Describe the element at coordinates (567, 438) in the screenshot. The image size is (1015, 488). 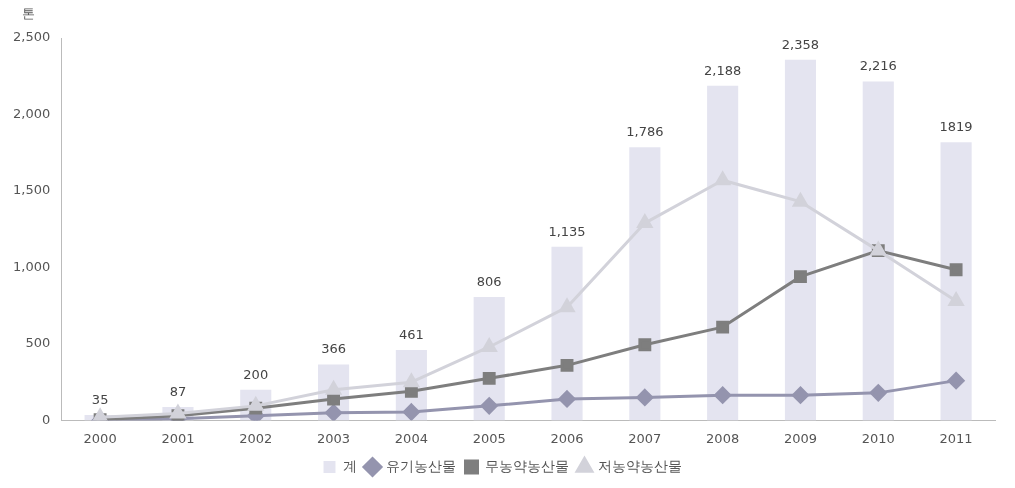
I see `x-tick-label: 2006` at that location.